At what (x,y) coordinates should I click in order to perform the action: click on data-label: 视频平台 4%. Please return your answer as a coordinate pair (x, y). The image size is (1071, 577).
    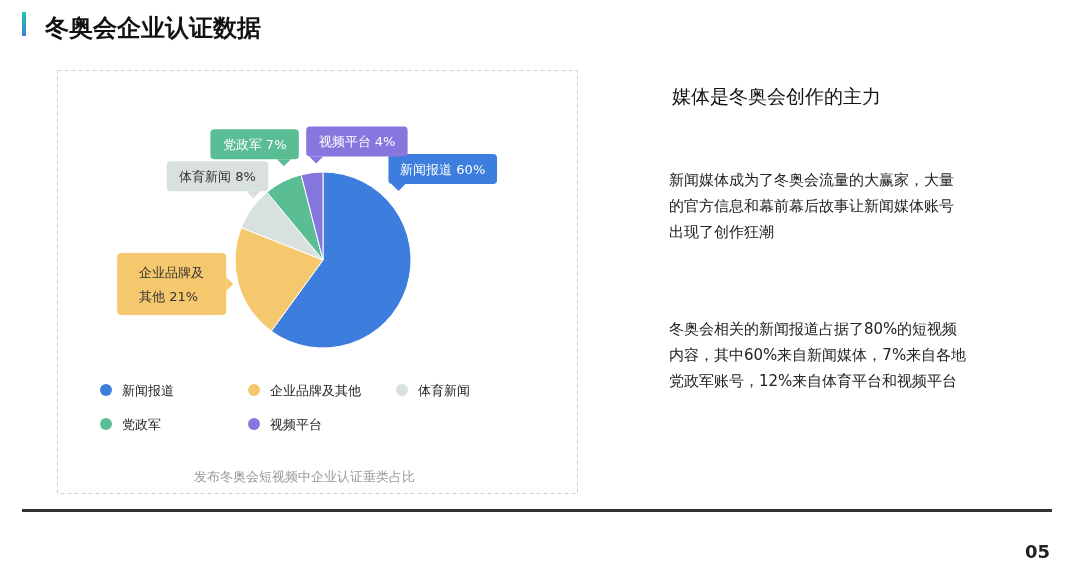
    Looking at the image, I should click on (357, 142).